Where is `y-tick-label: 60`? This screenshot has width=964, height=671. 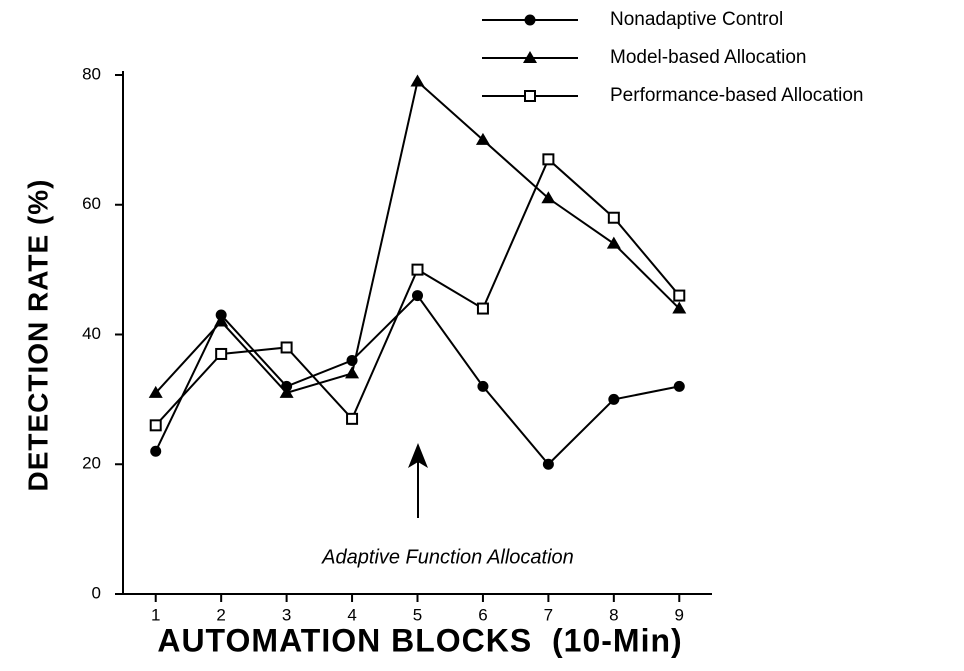 y-tick-label: 60 is located at coordinates (91, 203).